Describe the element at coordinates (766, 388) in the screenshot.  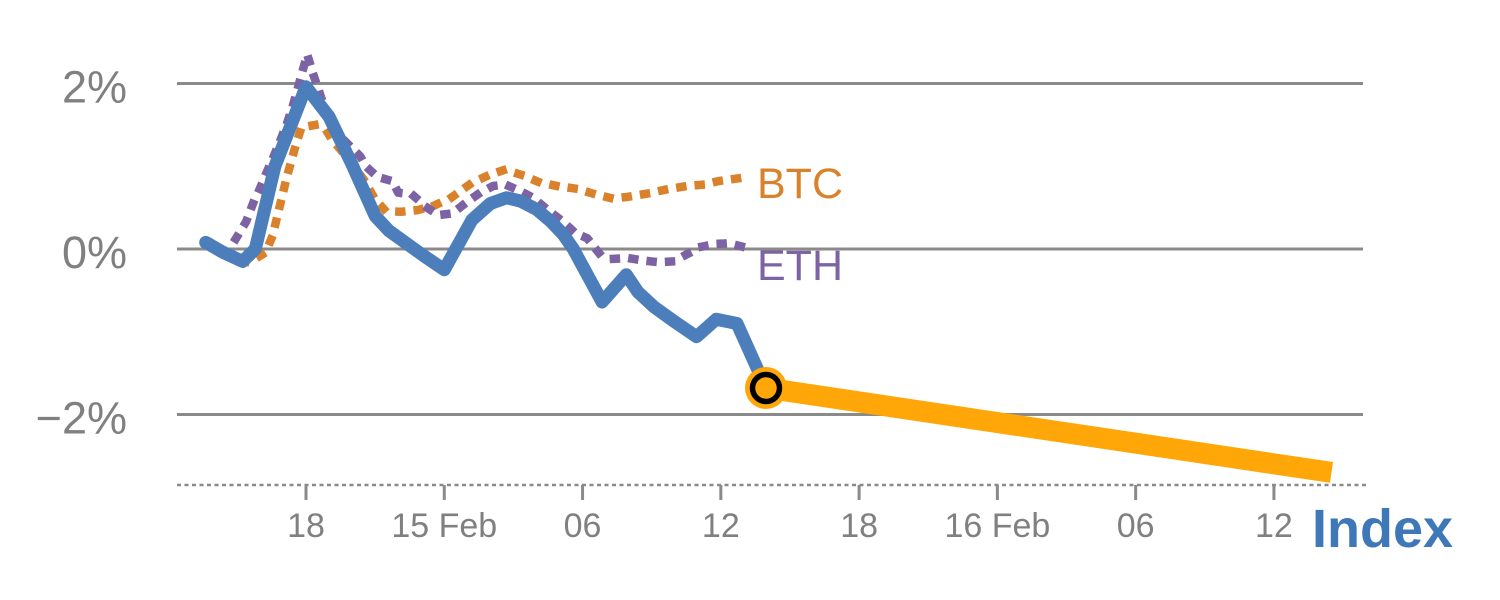
I see `forecast-marker-circle-icon` at that location.